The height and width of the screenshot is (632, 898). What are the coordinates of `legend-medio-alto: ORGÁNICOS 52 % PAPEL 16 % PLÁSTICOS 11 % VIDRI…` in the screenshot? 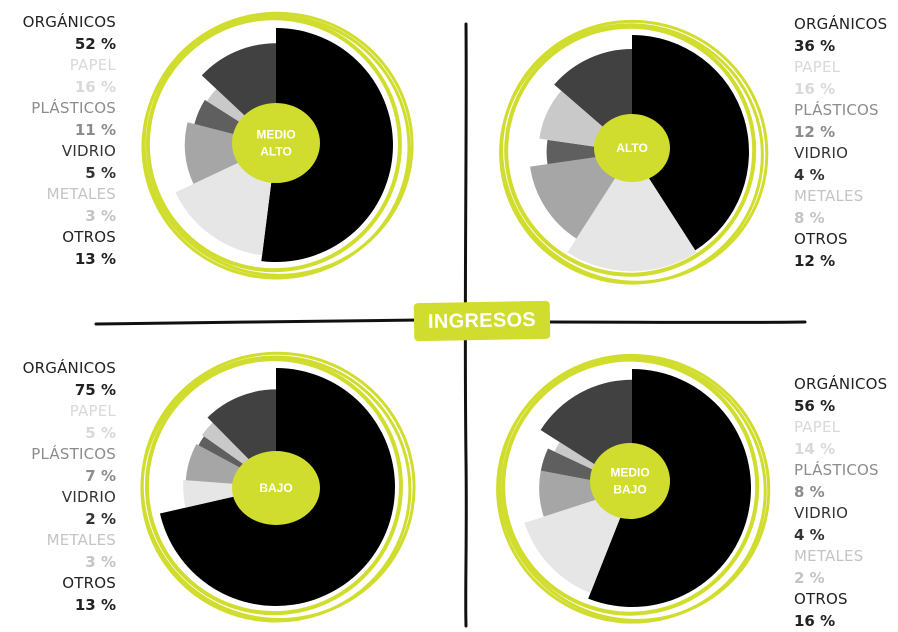 It's located at (69, 141).